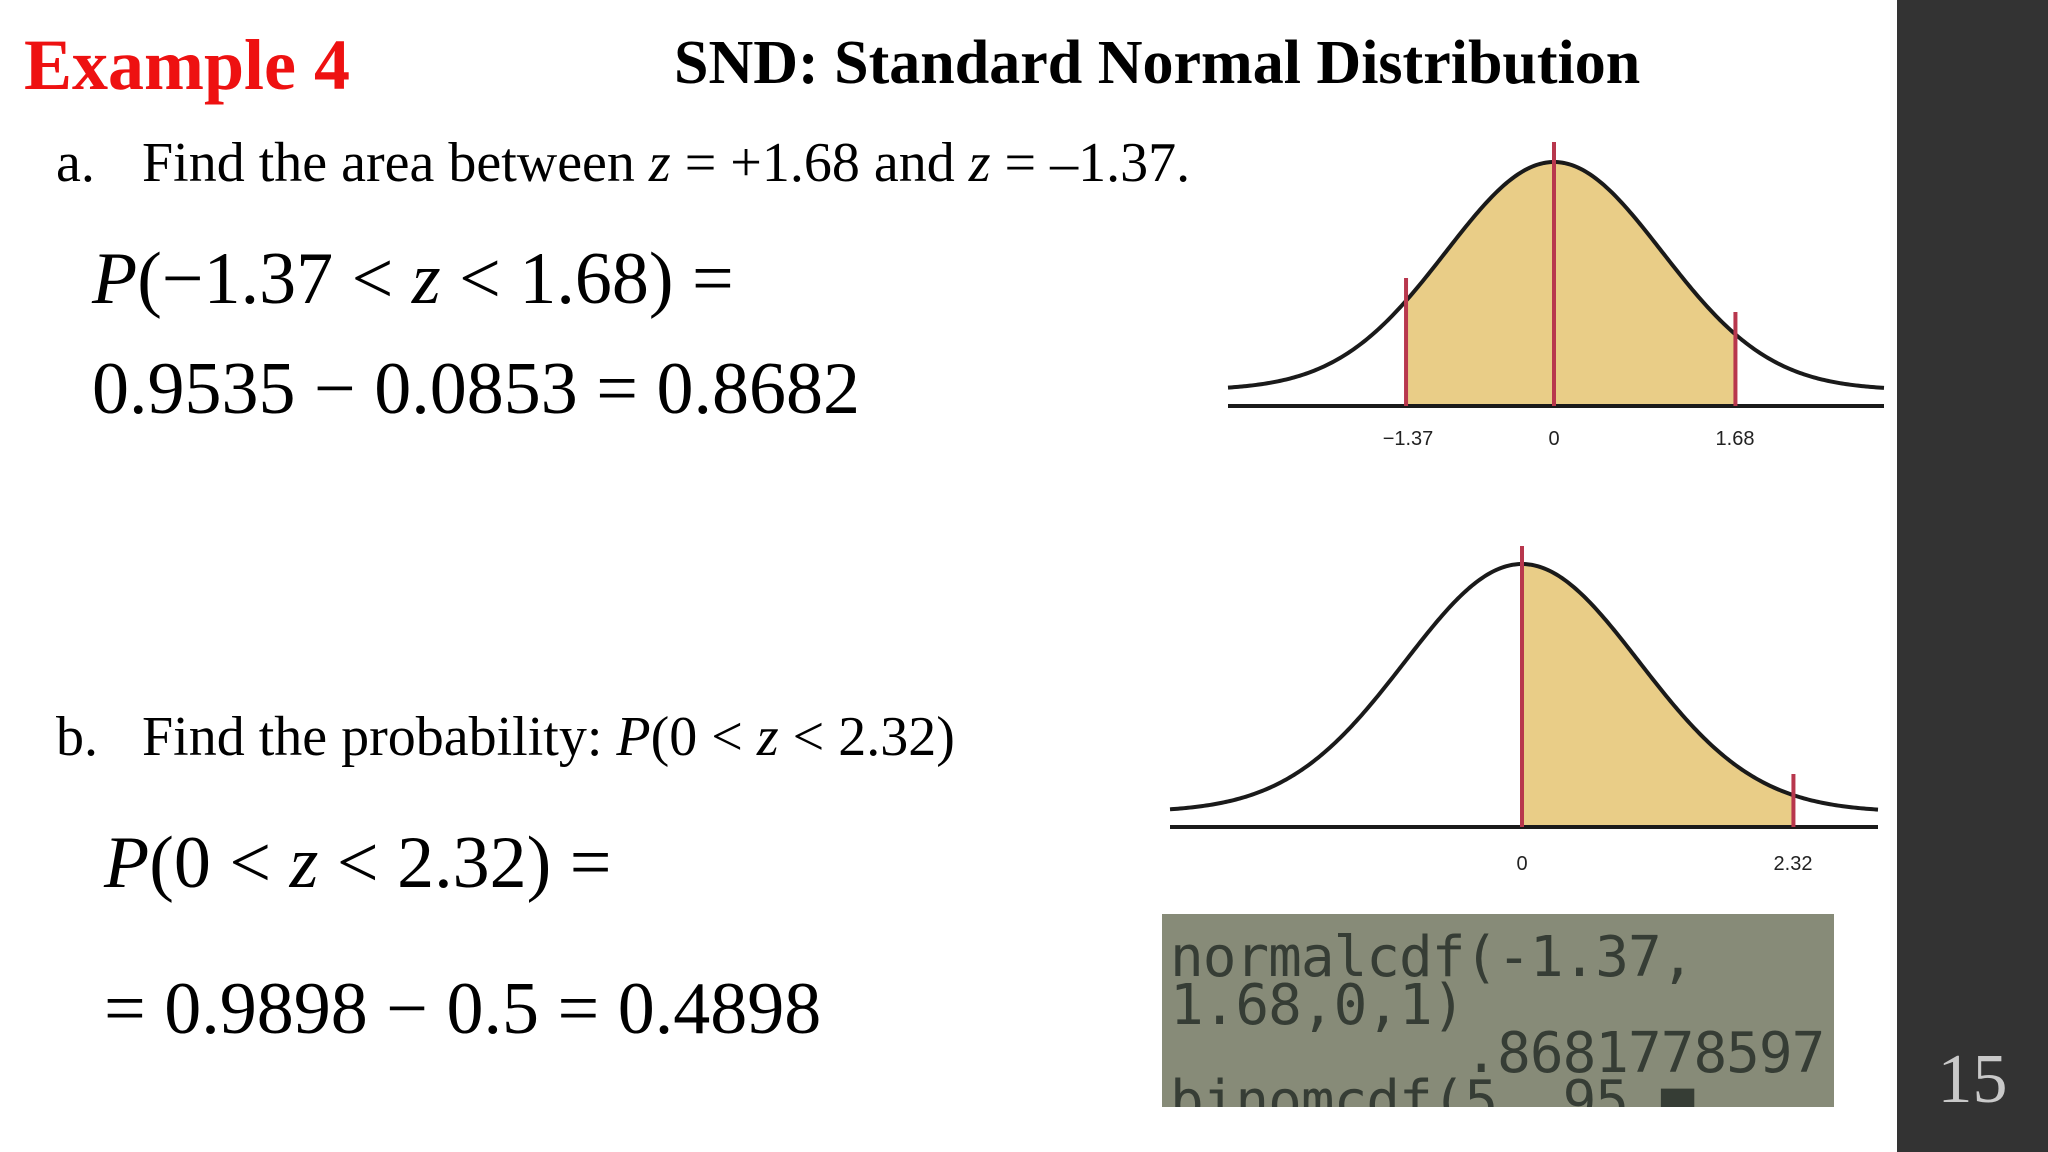 This screenshot has width=2048, height=1152. I want to click on question-b-label: b., so click(77, 737).